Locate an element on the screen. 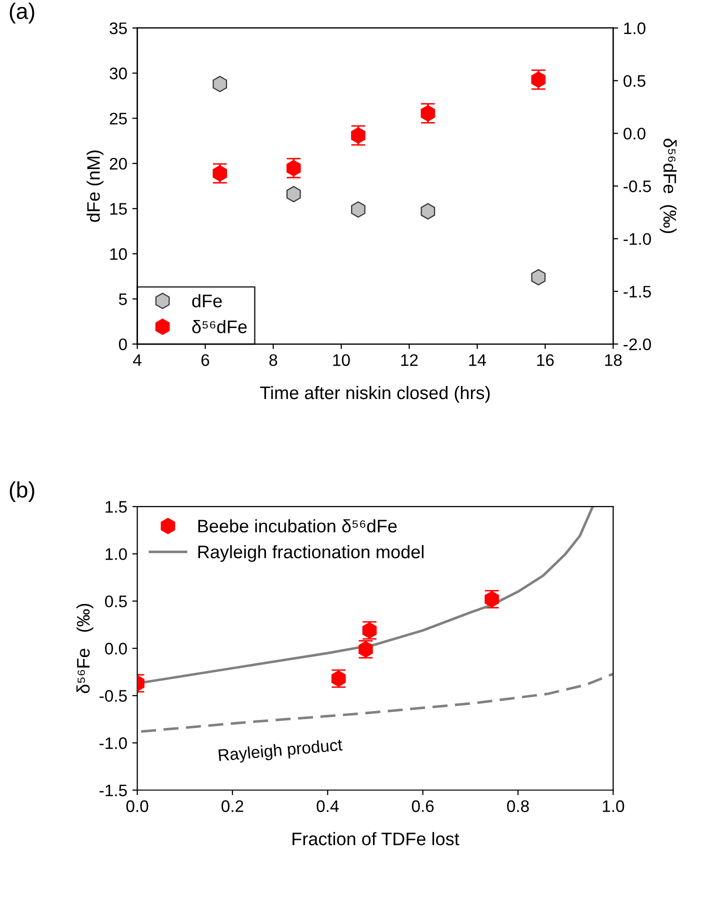  x-axis-title: Time after niskin closed (hrs) is located at coordinates (375, 394).